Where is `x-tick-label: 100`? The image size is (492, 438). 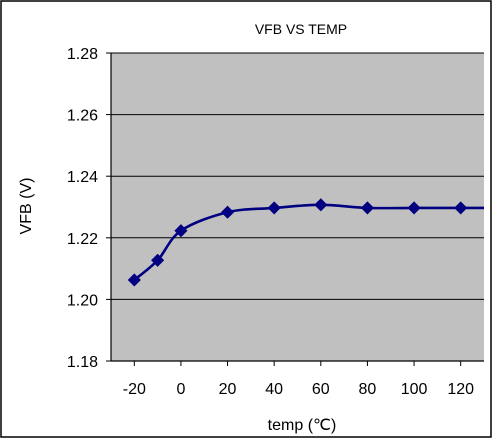 x-tick-label: 100 is located at coordinates (414, 389).